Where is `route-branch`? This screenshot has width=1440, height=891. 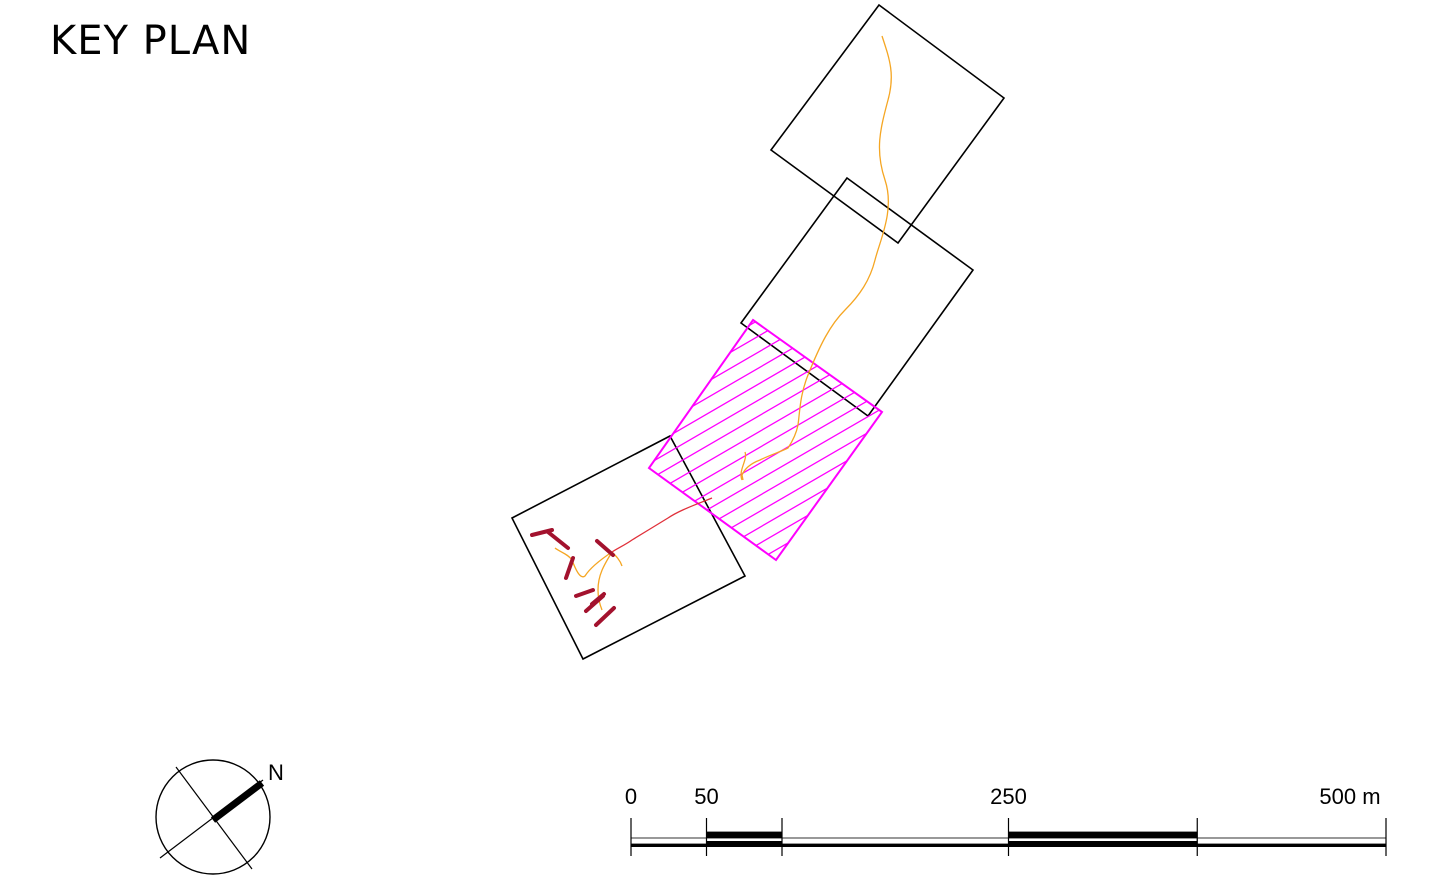 route-branch is located at coordinates (743, 466).